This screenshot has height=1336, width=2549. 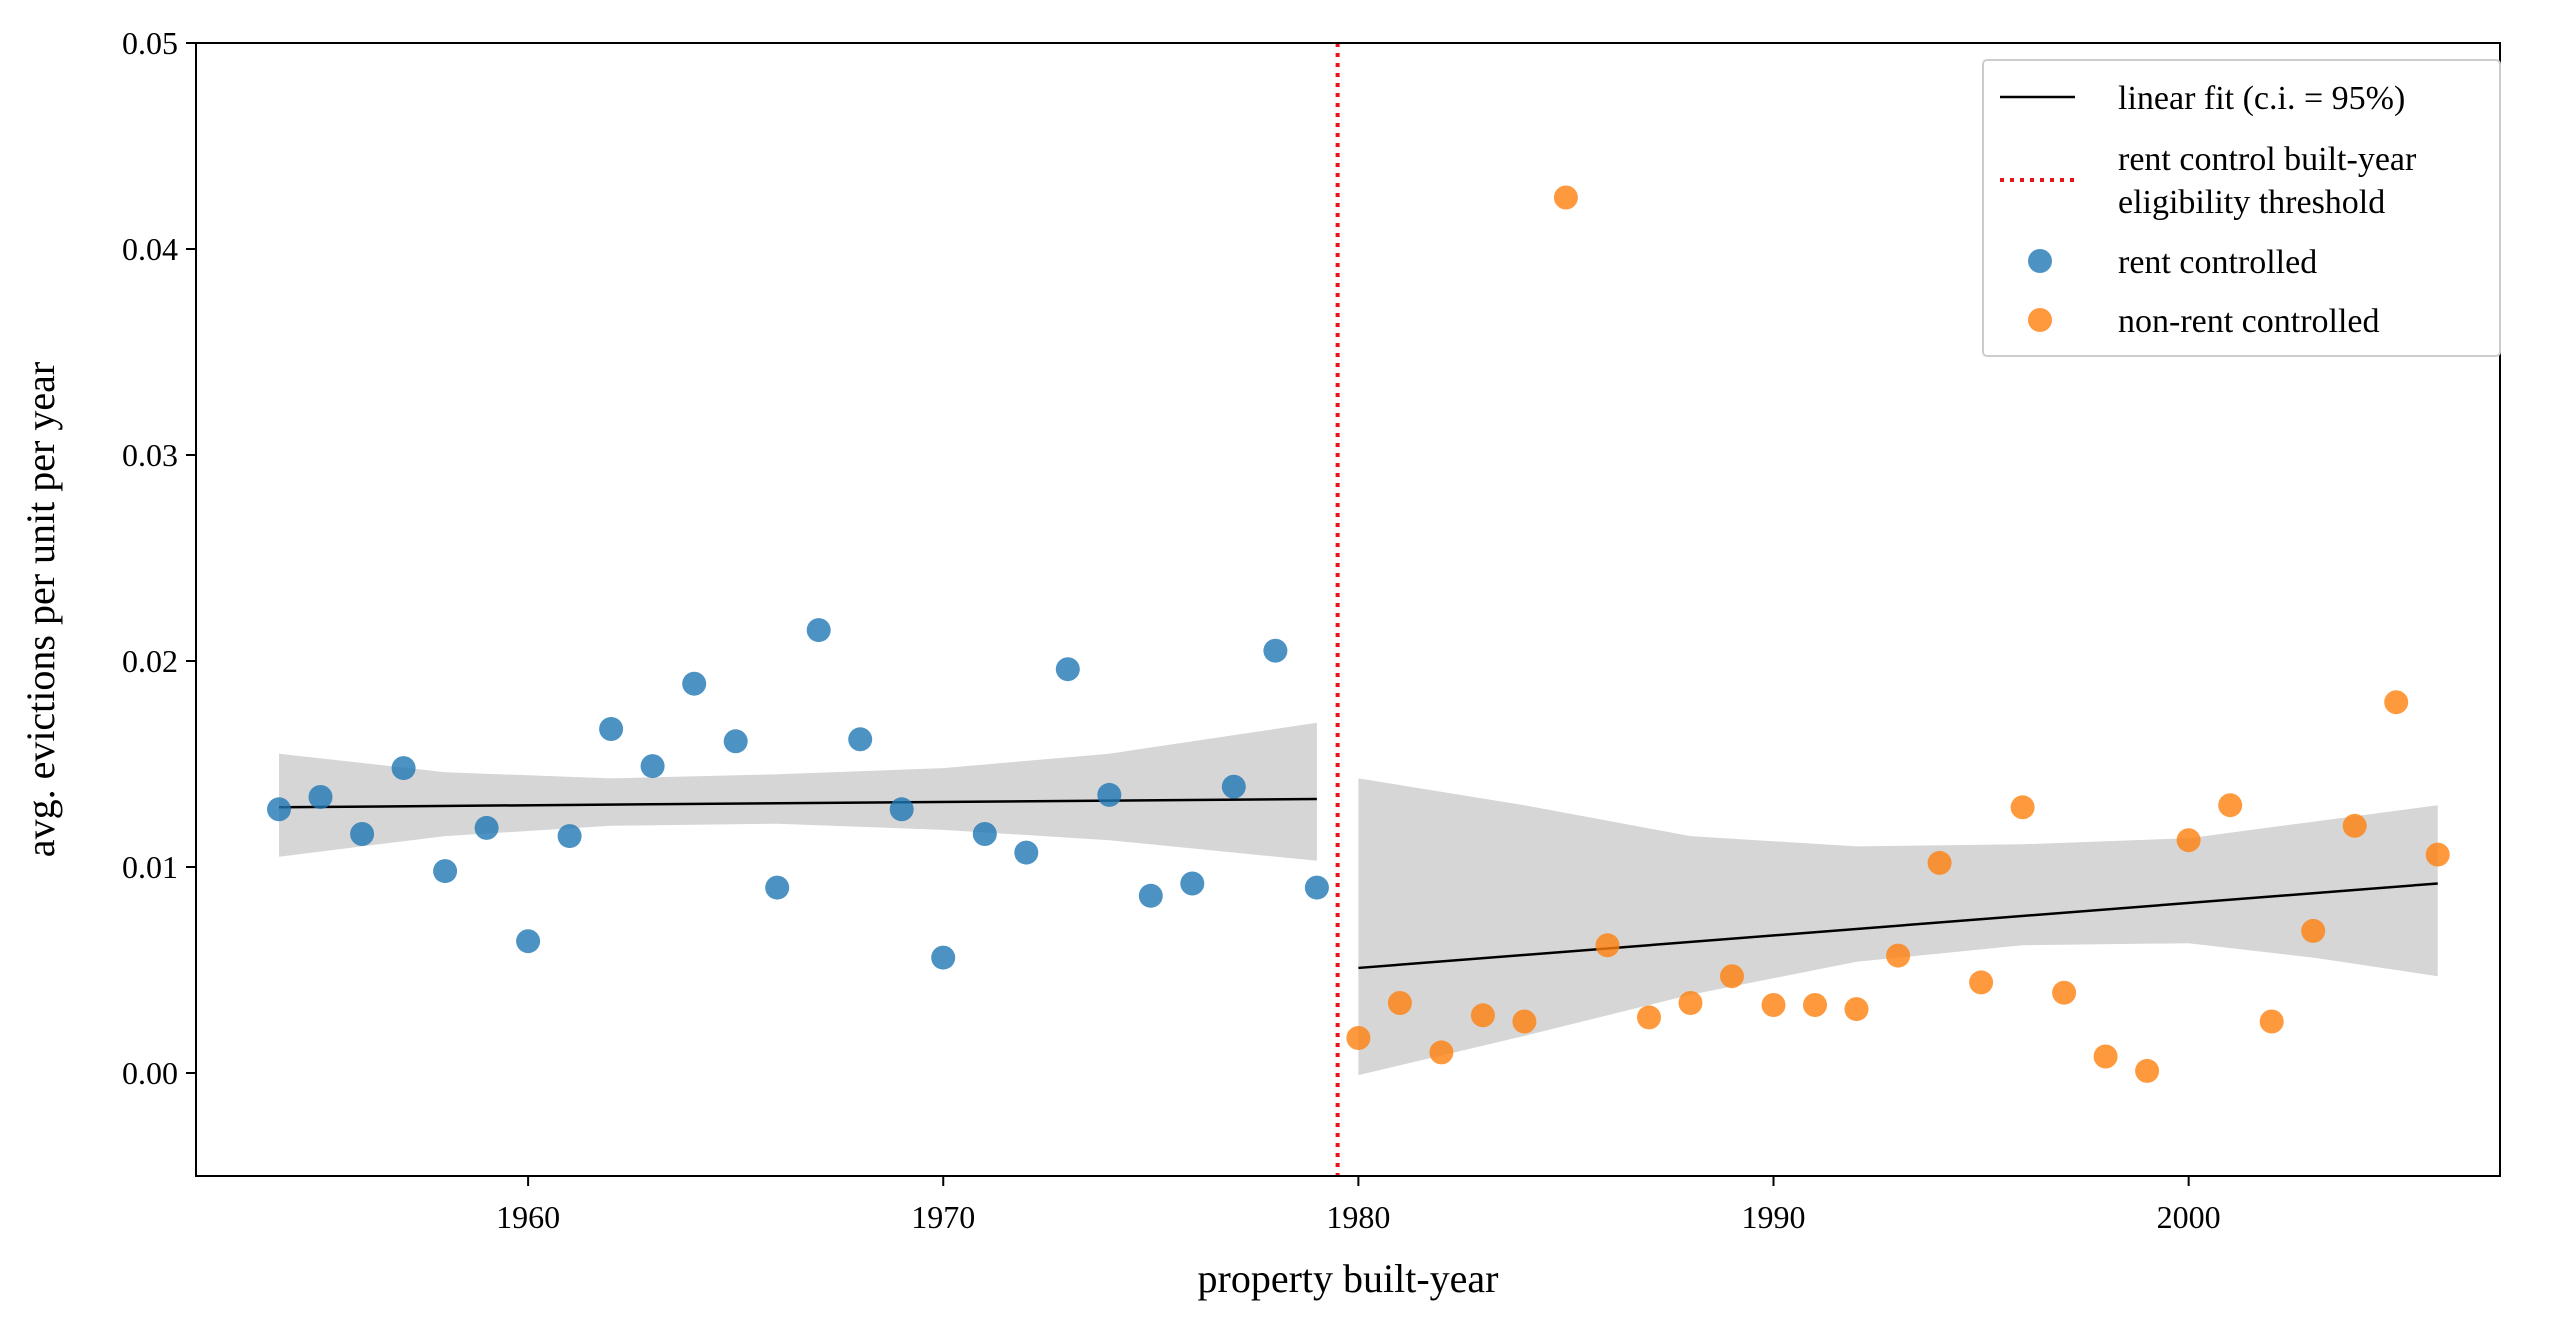 What do you see at coordinates (943, 957) in the screenshot?
I see `point-rent-controlled-1970` at bounding box center [943, 957].